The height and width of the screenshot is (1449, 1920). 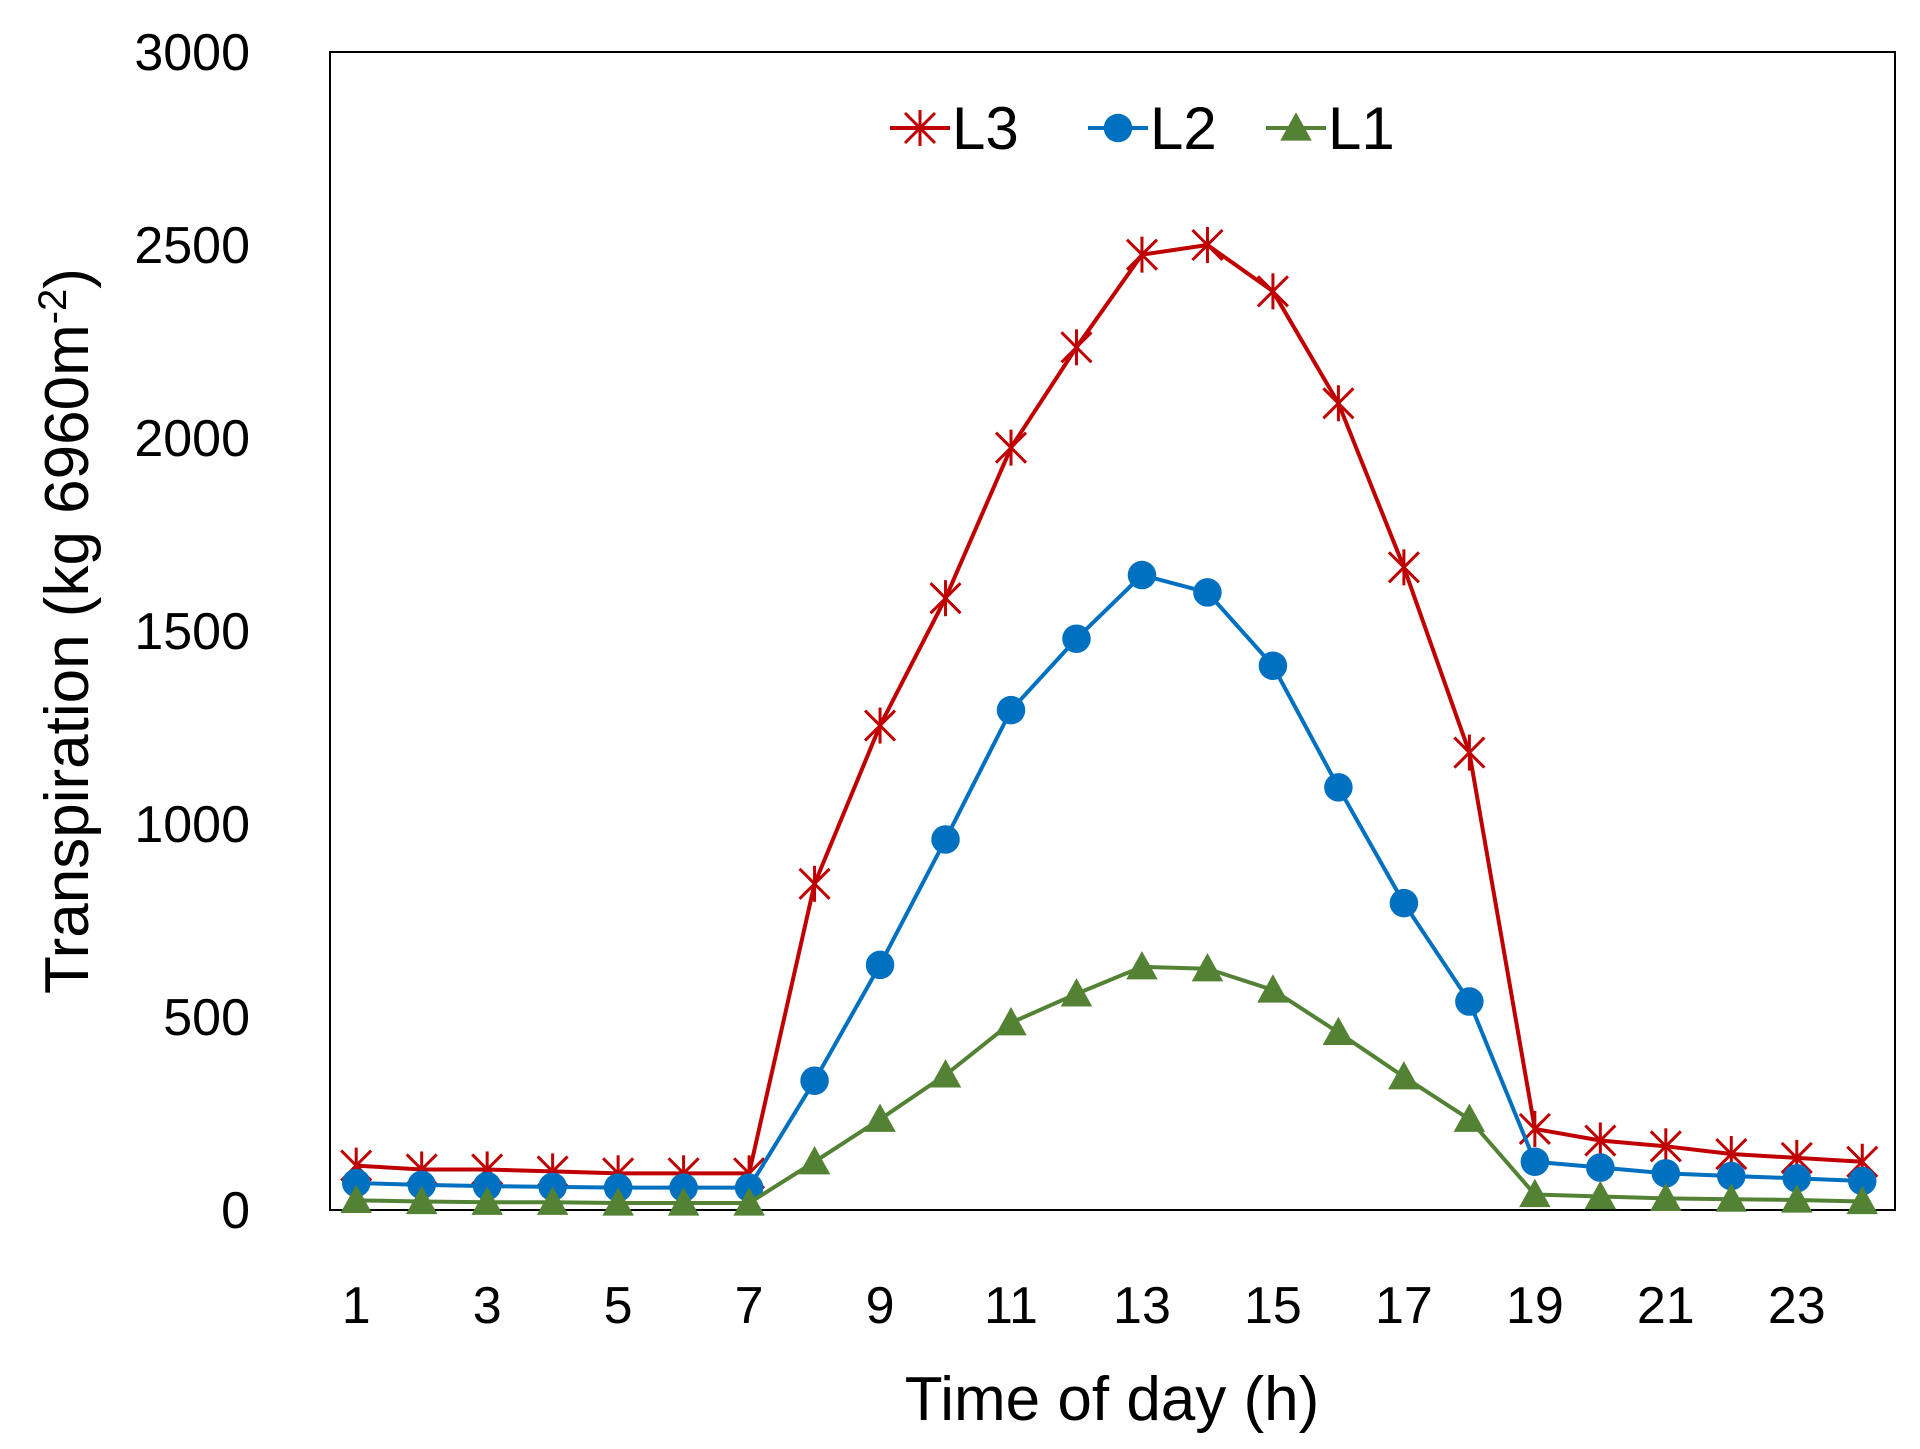 What do you see at coordinates (1535, 1306) in the screenshot?
I see `x-tick-label: 19` at bounding box center [1535, 1306].